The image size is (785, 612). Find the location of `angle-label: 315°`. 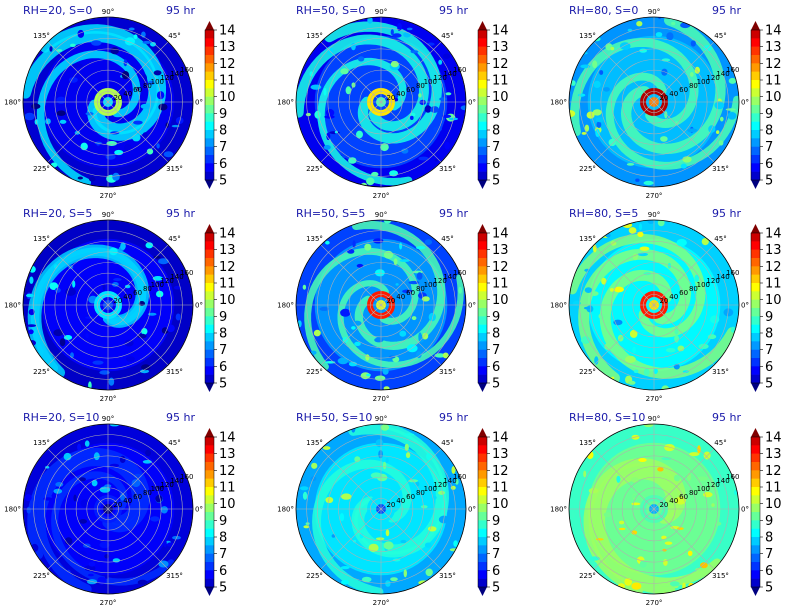

angle-label: 315° is located at coordinates (174, 576).